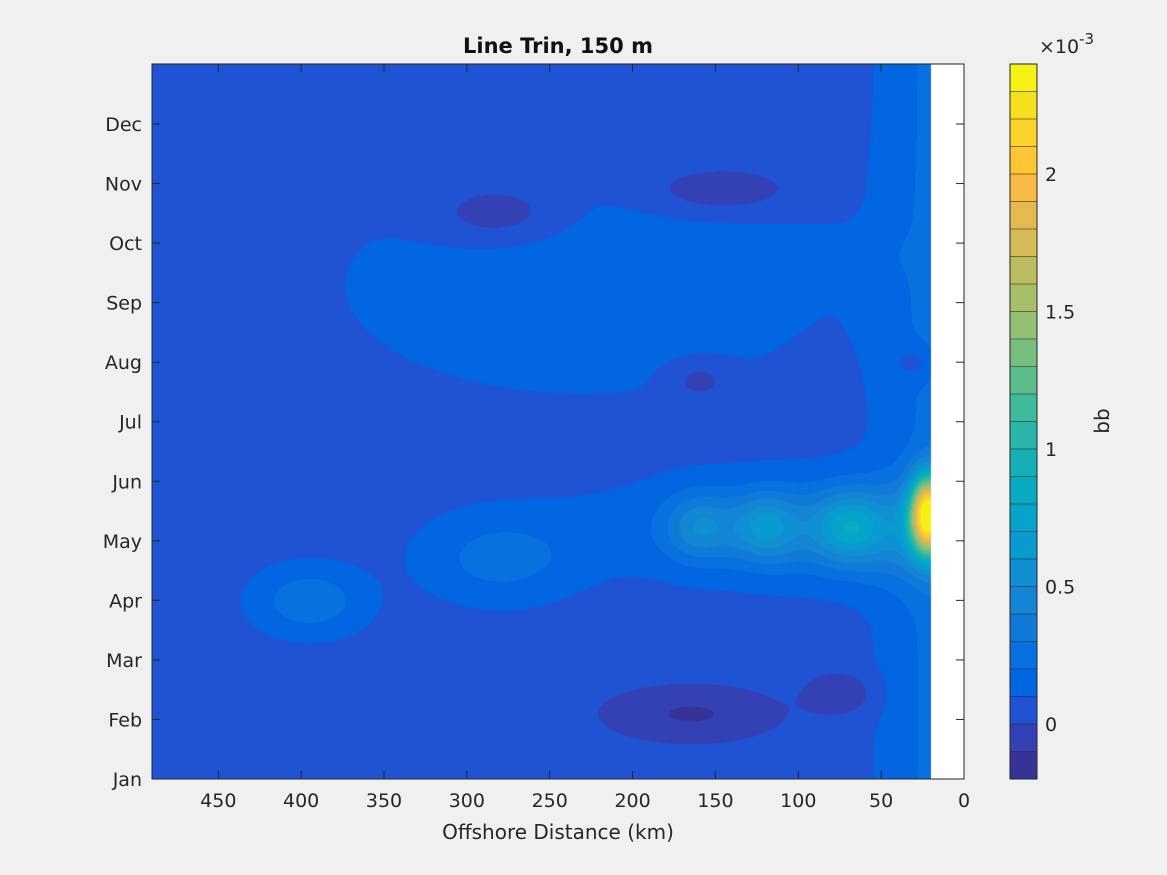 The width and height of the screenshot is (1167, 875). What do you see at coordinates (550, 801) in the screenshot?
I see `x-tick-label: 250` at bounding box center [550, 801].